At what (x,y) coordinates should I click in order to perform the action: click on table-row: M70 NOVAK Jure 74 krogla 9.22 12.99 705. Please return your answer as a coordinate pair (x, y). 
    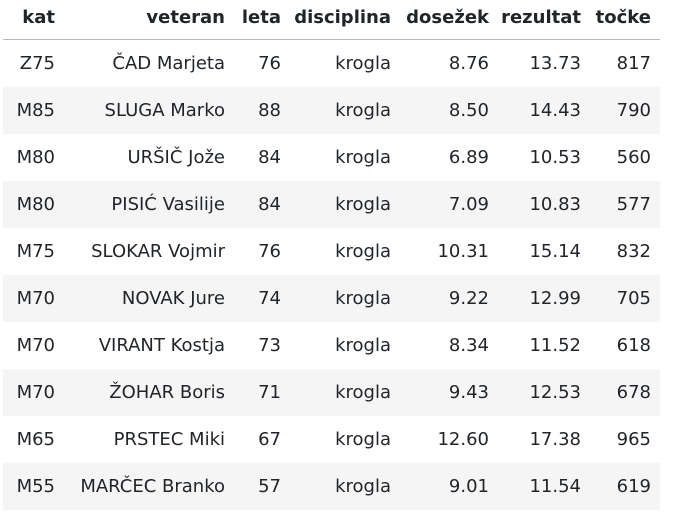
    Looking at the image, I should click on (331, 298).